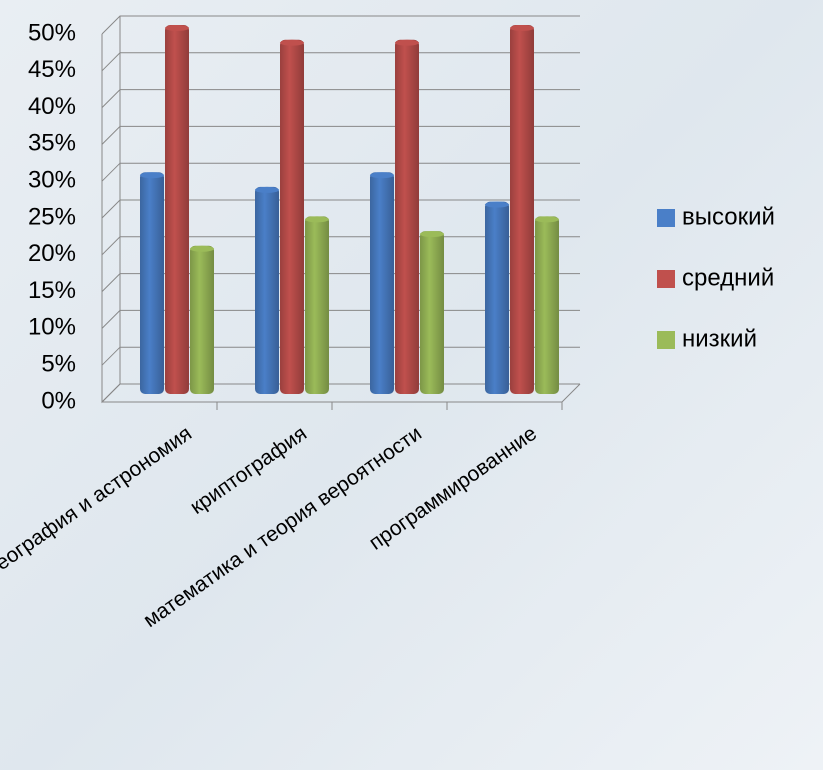 This screenshot has width=823, height=770. Describe the element at coordinates (52, 106) in the screenshot. I see `y-tick-label: 40%` at that location.